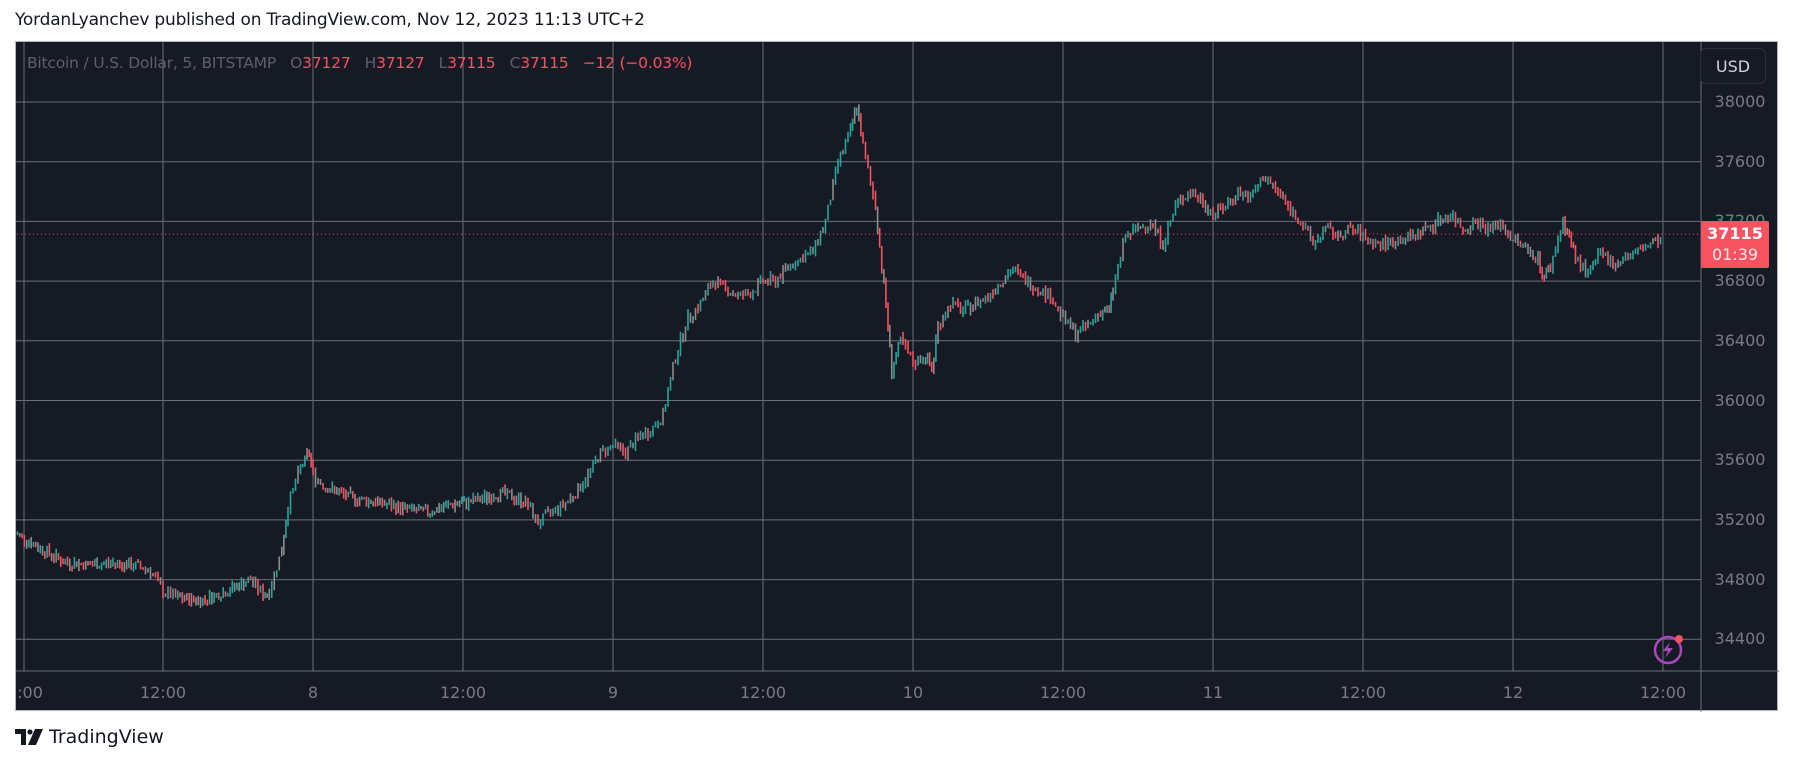  What do you see at coordinates (1213, 692) in the screenshot?
I see `time-tick-label: 11` at bounding box center [1213, 692].